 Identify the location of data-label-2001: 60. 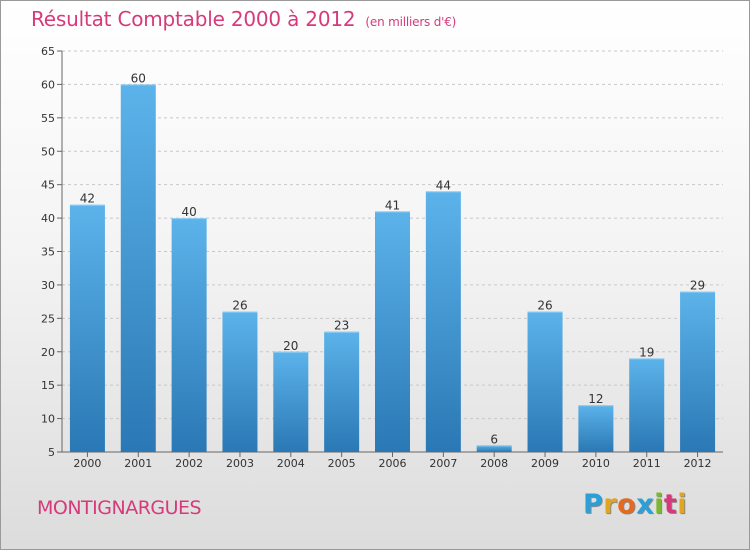
(138, 78).